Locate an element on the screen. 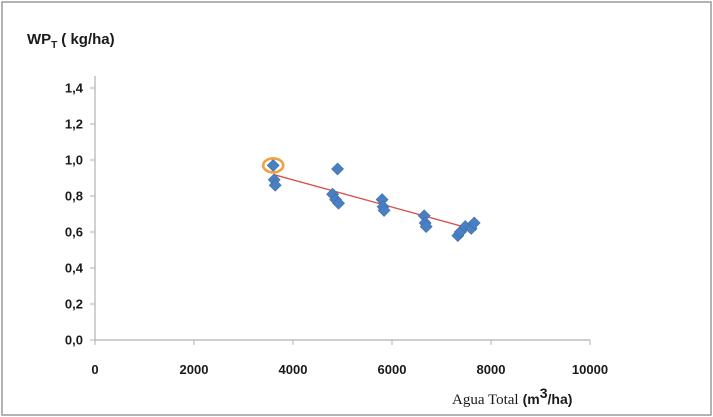 The image size is (713, 417). highlight-ring is located at coordinates (273, 165).